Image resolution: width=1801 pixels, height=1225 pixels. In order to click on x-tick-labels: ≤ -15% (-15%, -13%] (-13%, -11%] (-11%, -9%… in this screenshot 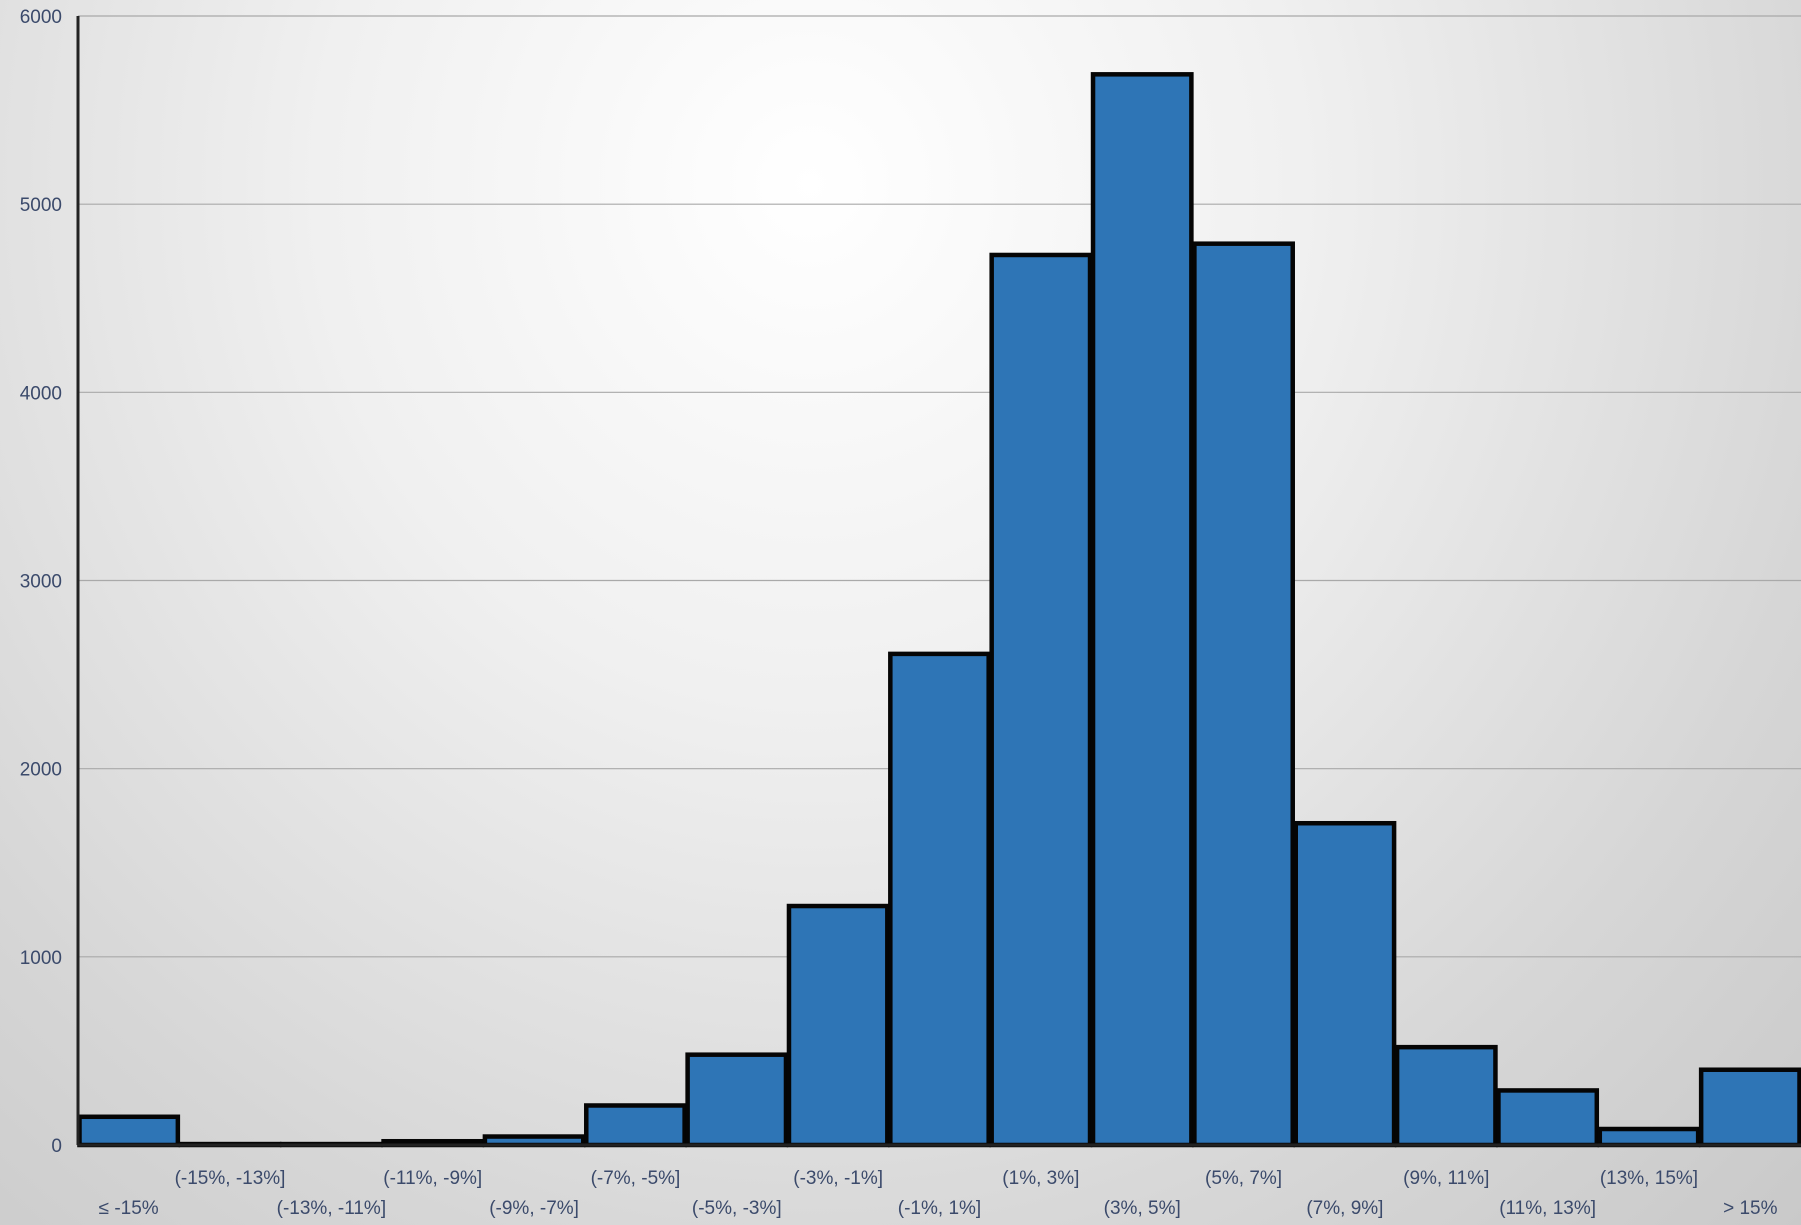, I will do `click(938, 1193)`.